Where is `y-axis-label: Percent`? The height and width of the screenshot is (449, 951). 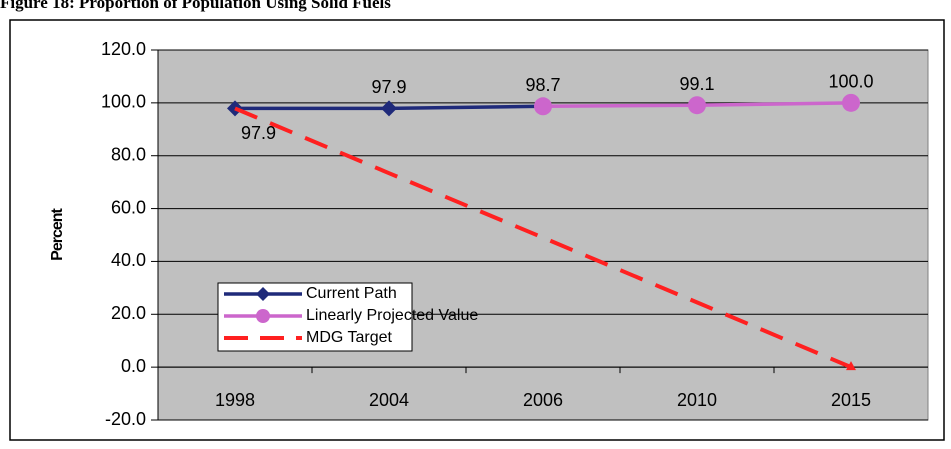
y-axis-label: Percent is located at coordinates (57, 233).